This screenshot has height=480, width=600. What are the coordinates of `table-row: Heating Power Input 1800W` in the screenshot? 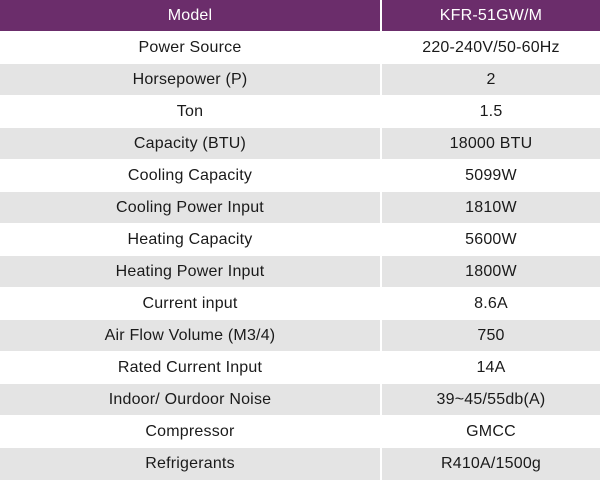 It's located at (300, 272).